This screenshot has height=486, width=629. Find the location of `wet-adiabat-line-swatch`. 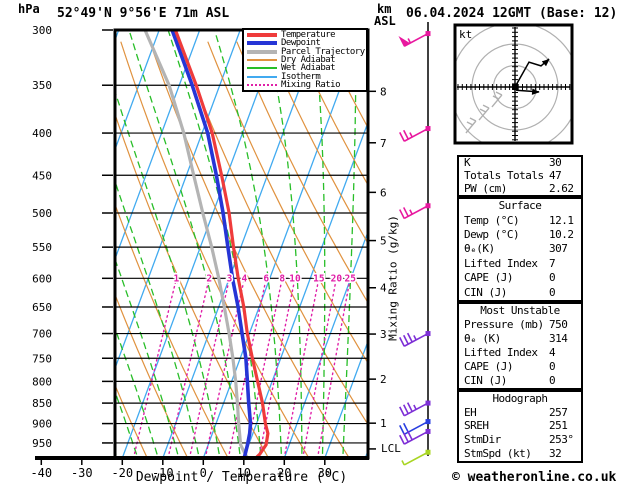

wet-adiabat-line-swatch is located at coordinates (262, 68).